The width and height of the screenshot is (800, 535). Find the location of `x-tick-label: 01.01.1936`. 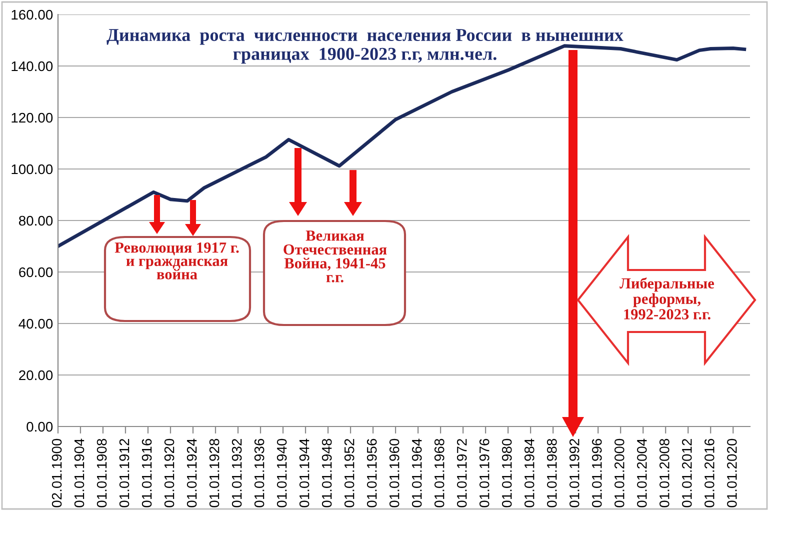

x-tick-label: 01.01.1936 is located at coordinates (259, 473).